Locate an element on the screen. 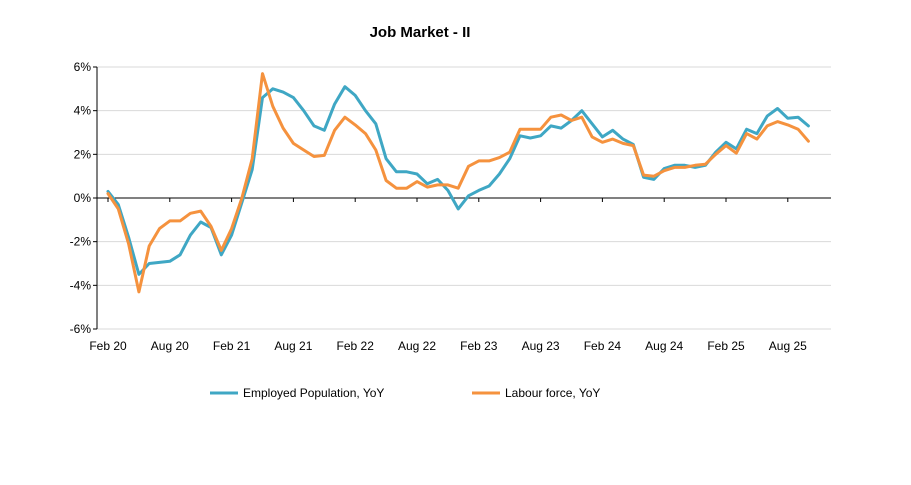  x-tick-label: Feb 20 is located at coordinates (108, 346).